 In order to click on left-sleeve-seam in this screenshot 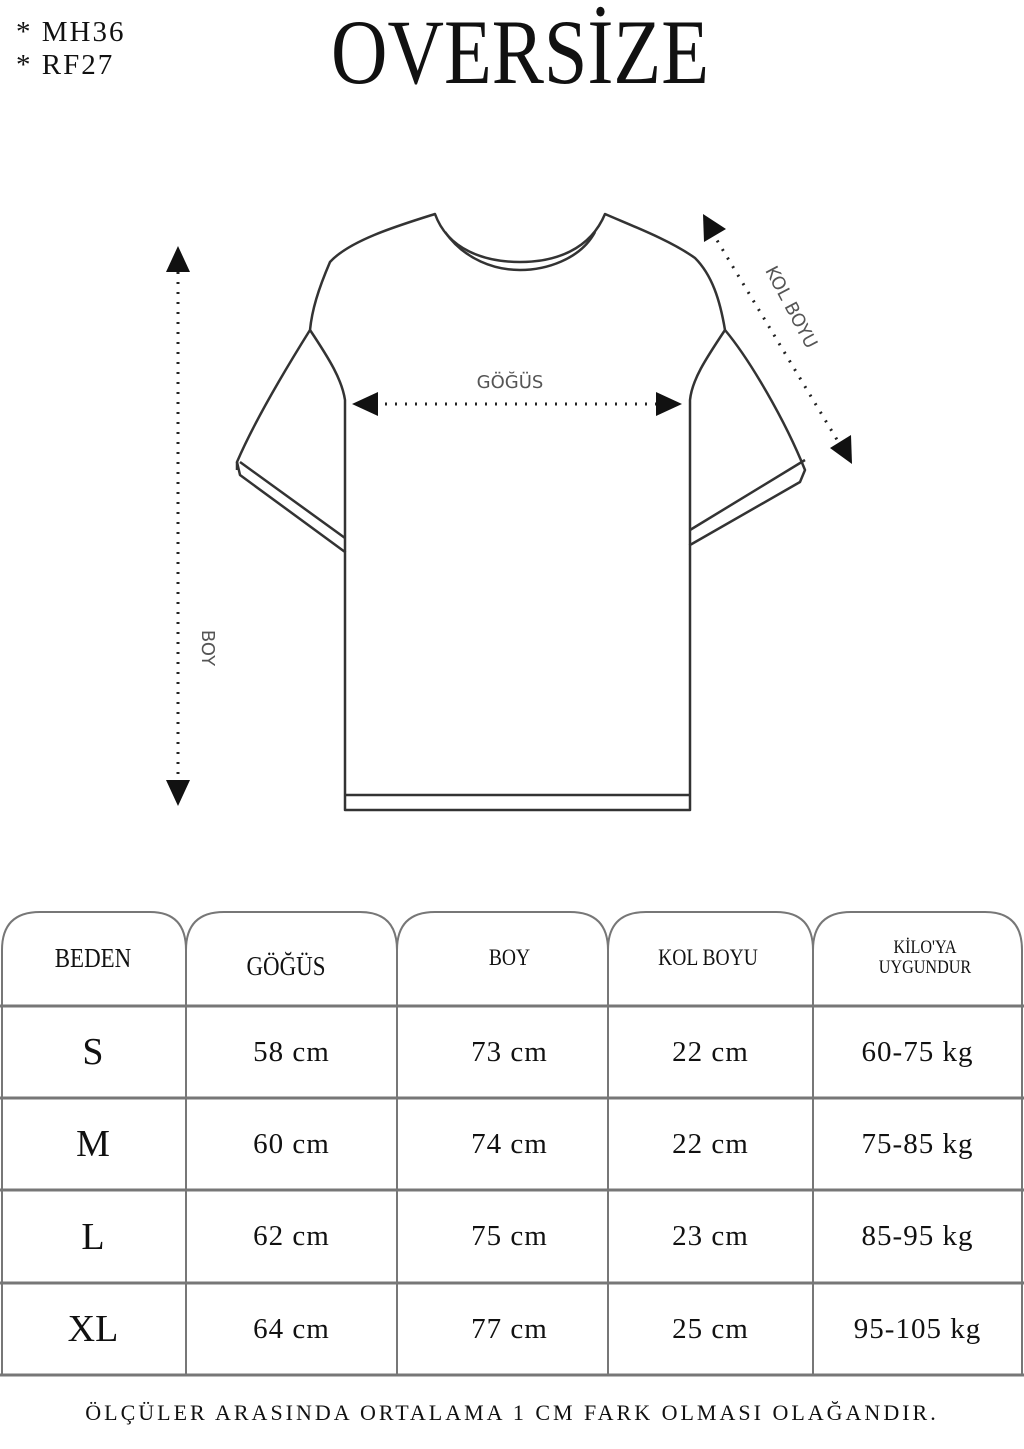, I will do `click(327, 440)`.